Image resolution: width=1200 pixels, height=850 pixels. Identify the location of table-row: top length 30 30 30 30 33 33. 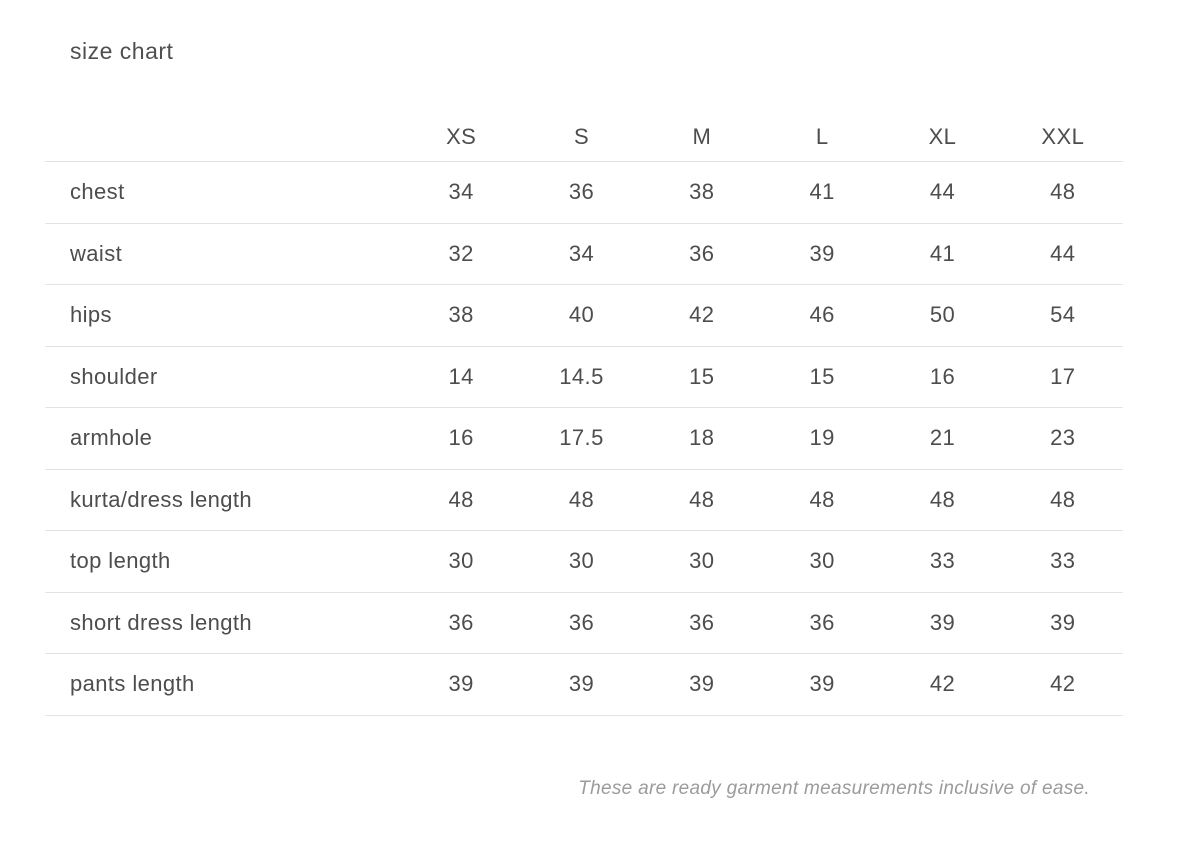
(584, 561).